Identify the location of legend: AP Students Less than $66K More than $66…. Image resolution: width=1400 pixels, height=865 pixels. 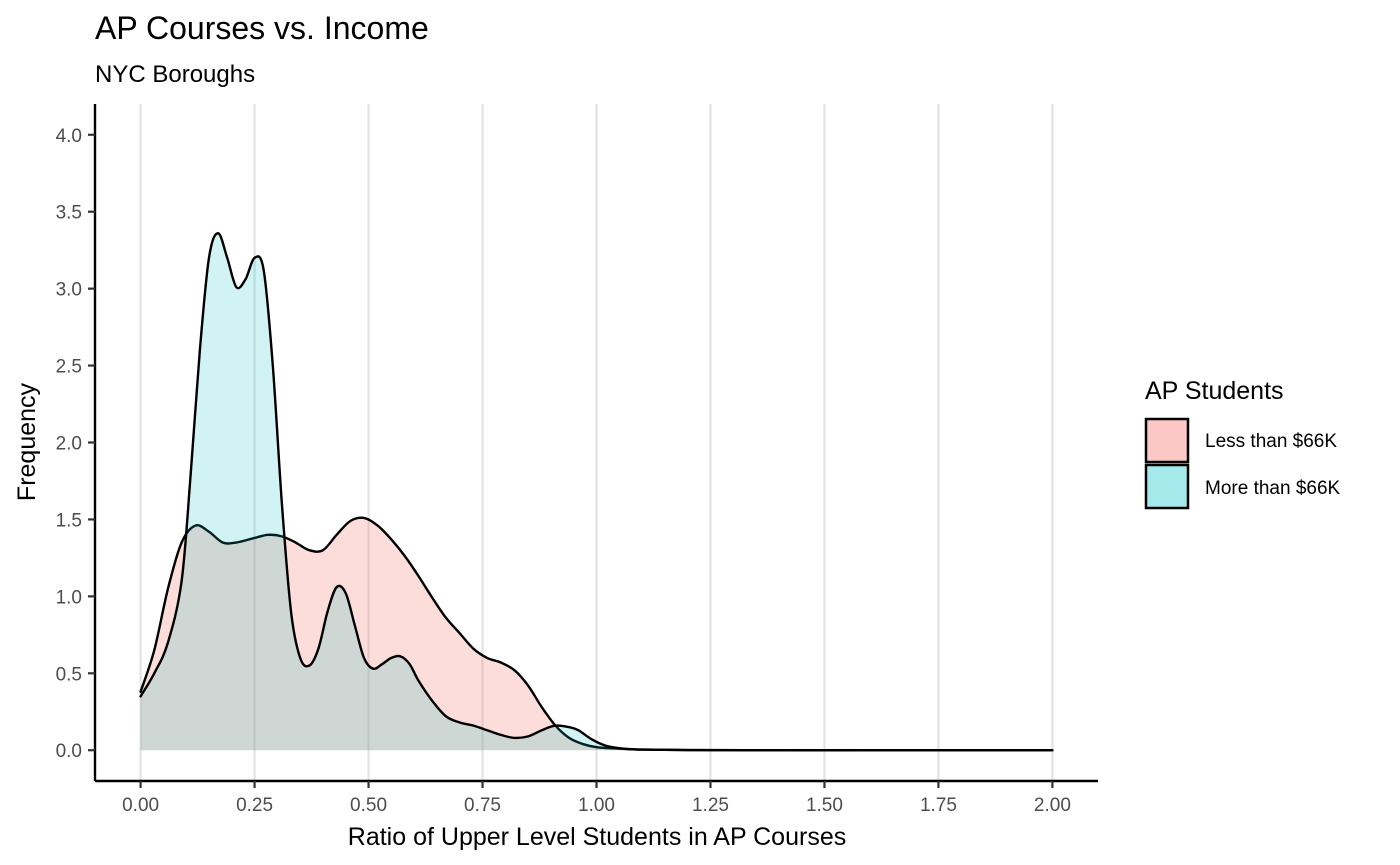
(1242, 443).